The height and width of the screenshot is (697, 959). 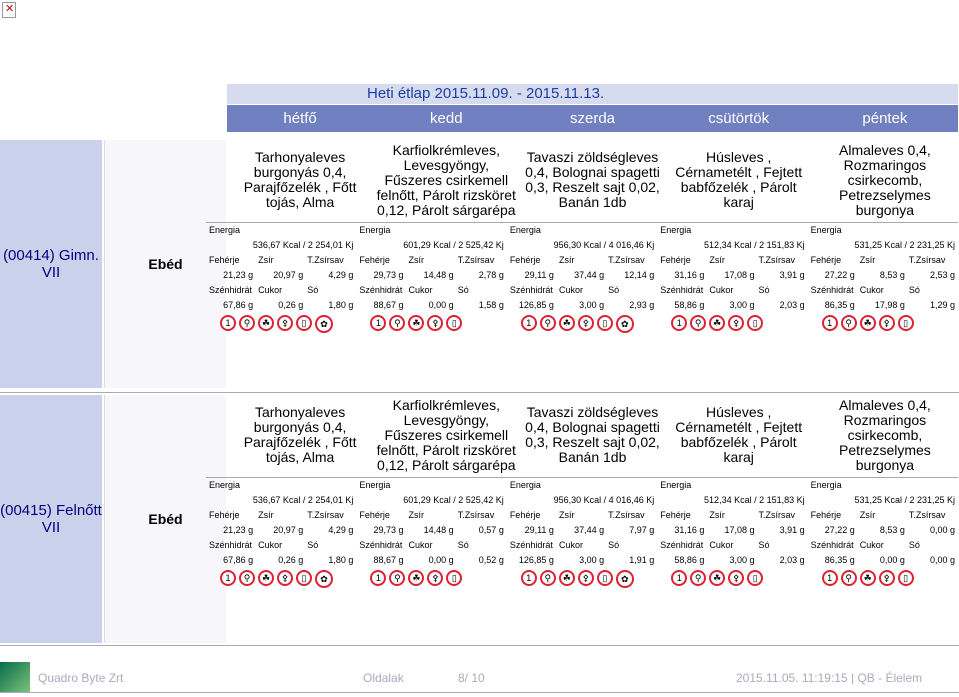 I want to click on day-monday: hétfő, so click(x=300, y=118).